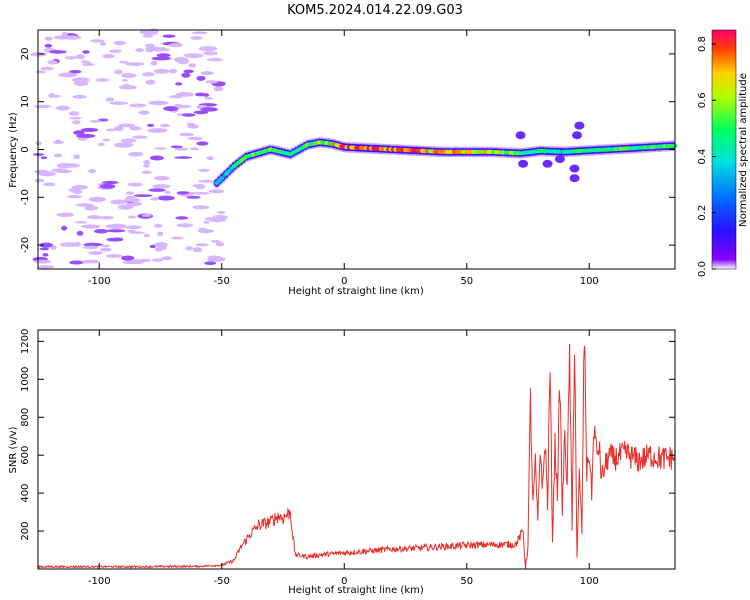  I want to click on colorbar-ticks: 0.0 0.2 0.4 0.6 0.8, so click(706, 156).